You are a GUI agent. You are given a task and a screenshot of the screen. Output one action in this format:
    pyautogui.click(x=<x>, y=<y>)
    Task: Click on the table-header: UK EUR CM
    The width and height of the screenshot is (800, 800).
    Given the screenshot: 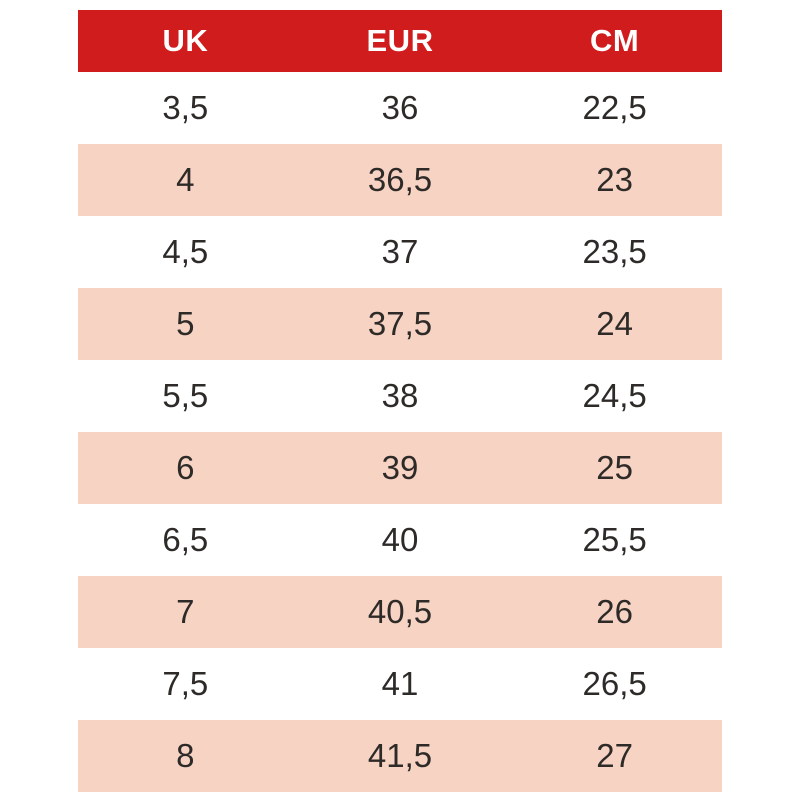 What is the action you would take?
    pyautogui.click(x=400, y=41)
    